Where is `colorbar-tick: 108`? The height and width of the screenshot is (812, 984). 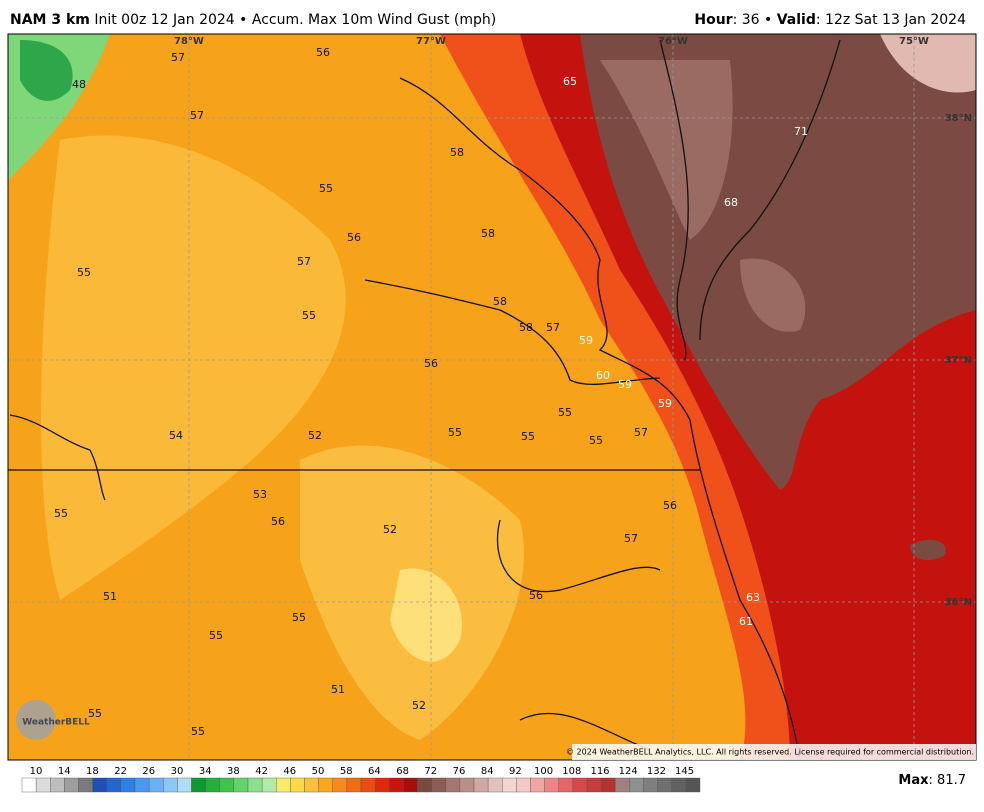 colorbar-tick: 108 is located at coordinates (571, 771).